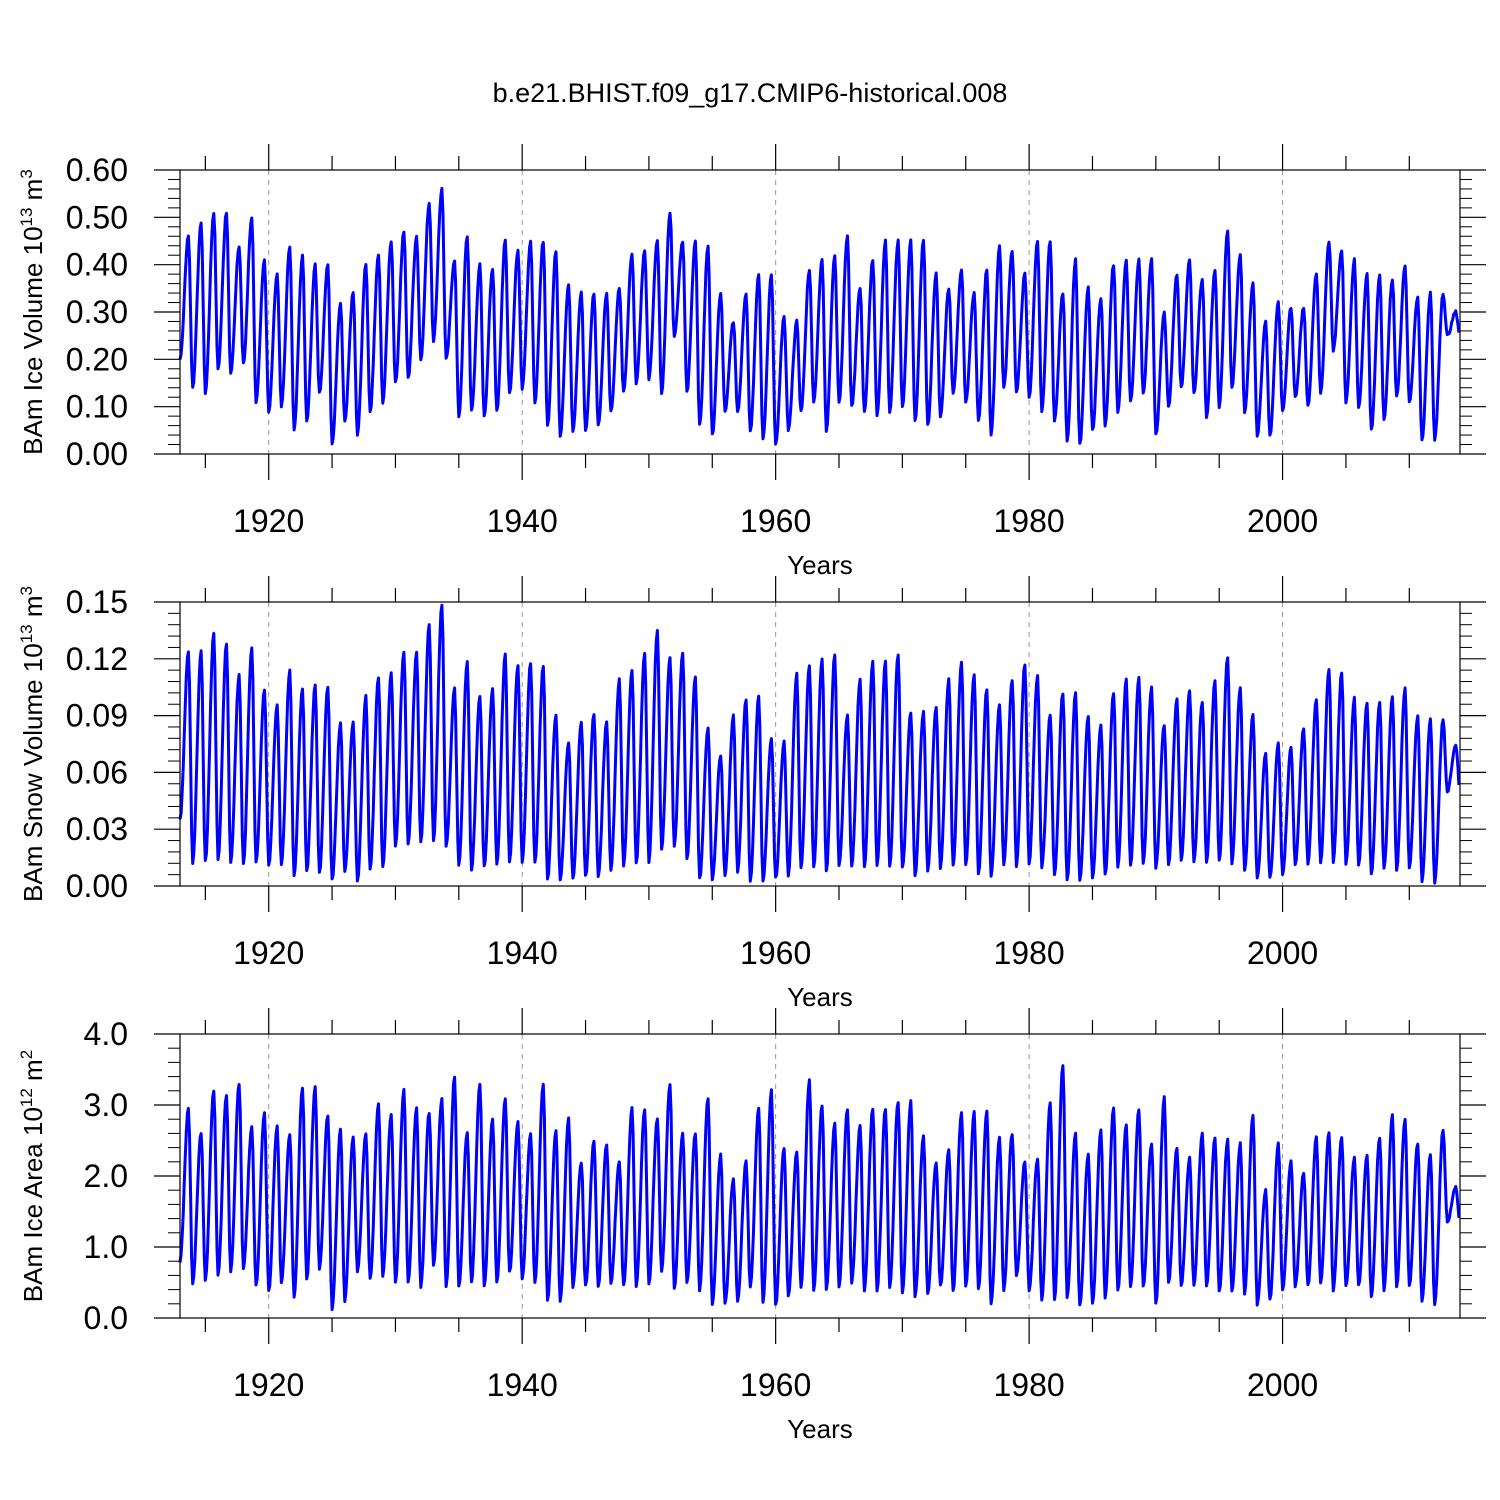 This screenshot has width=1500, height=1500. What do you see at coordinates (97, 312) in the screenshot?
I see `y-tick-label: 0.30` at bounding box center [97, 312].